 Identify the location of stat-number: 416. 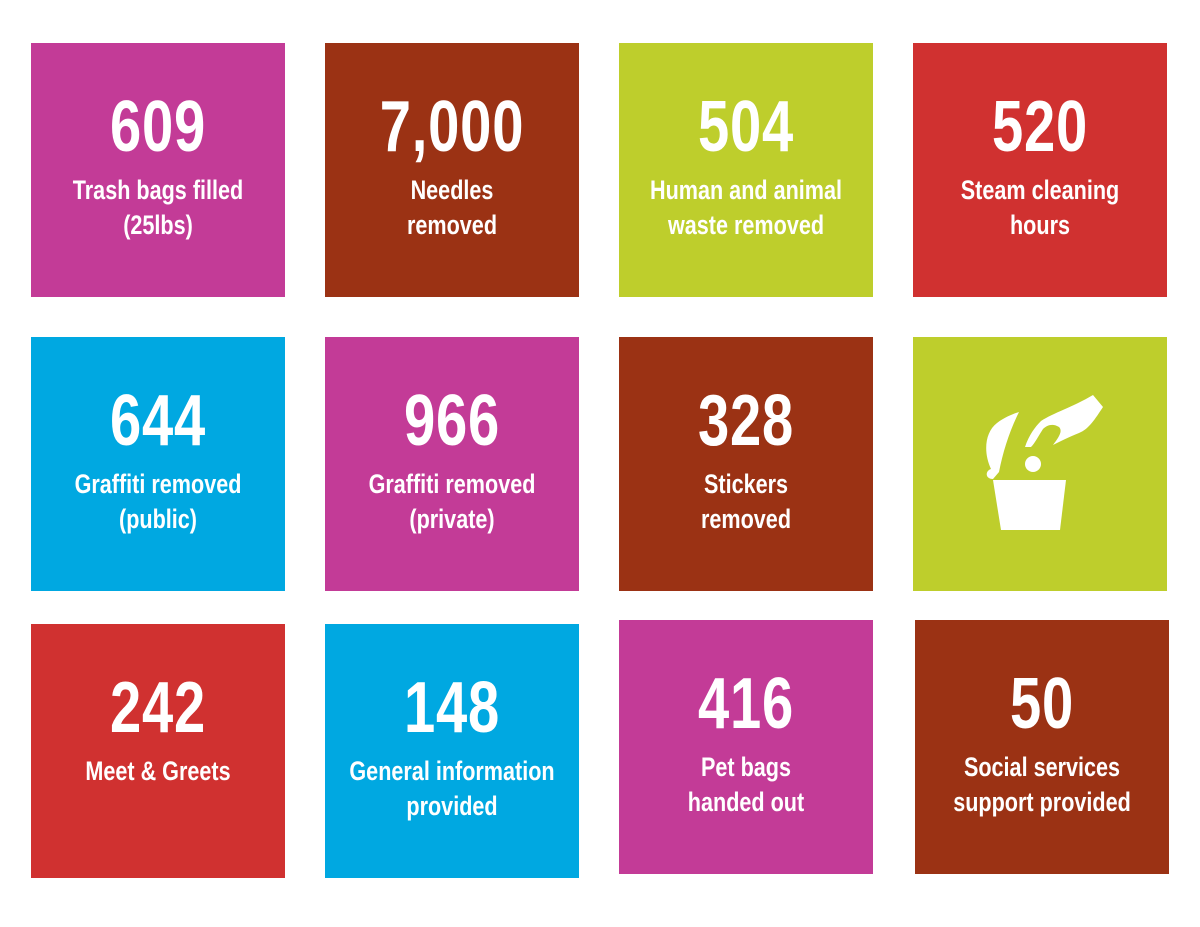
(746, 704).